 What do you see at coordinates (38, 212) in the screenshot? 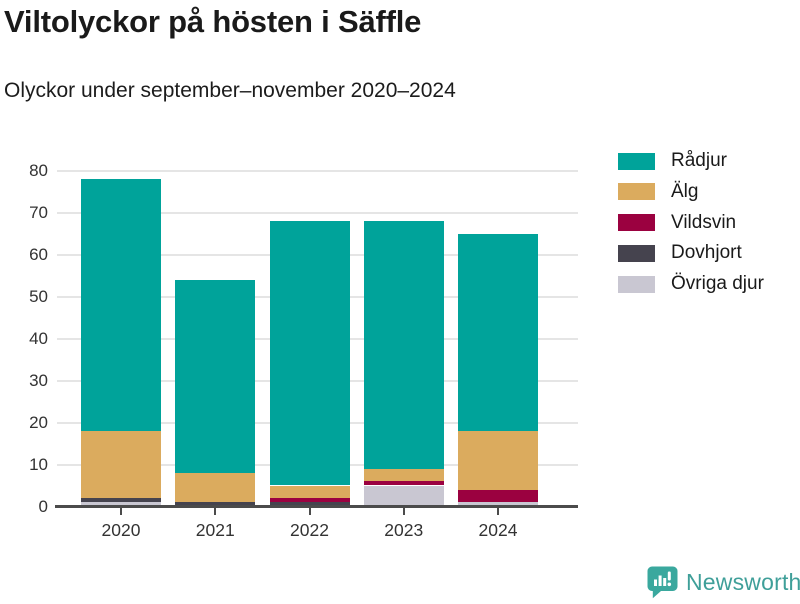
I see `y-axis-label: 70` at bounding box center [38, 212].